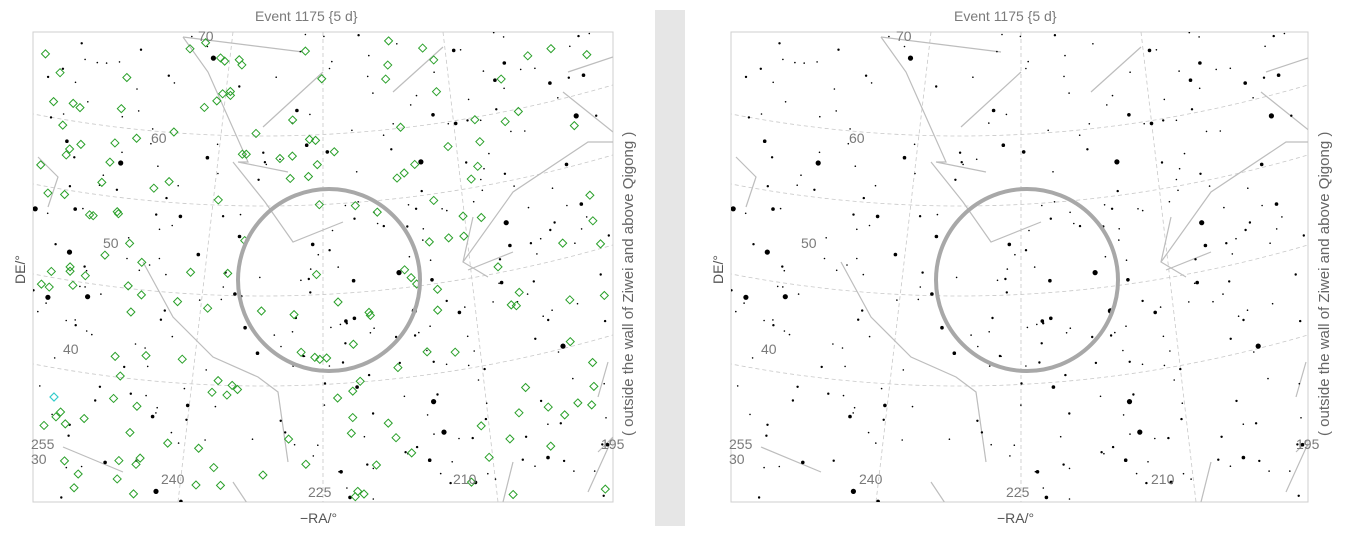 The width and height of the screenshot is (1359, 534). I want to click on right-x-axis-label: −RA/°, so click(1016, 518).